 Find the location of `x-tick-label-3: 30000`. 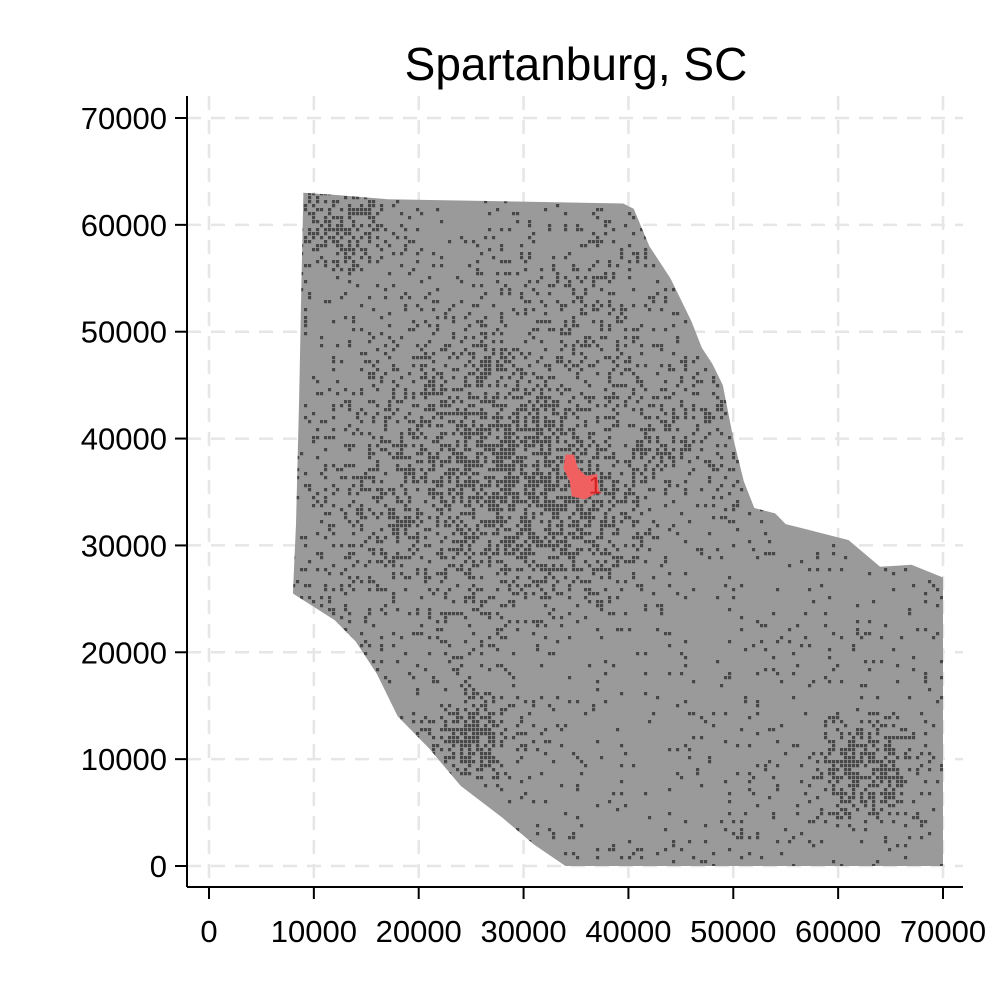

x-tick-label-3: 30000 is located at coordinates (523, 931).